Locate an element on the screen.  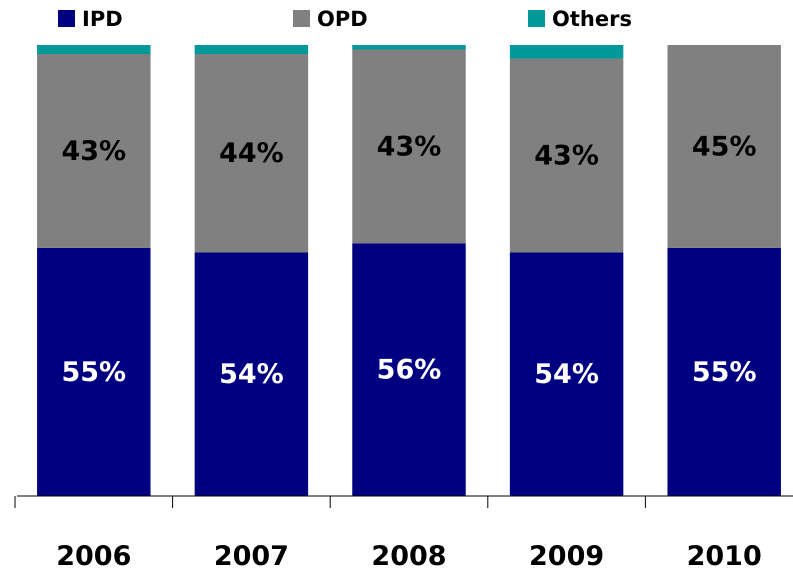
x-tick-label: 2008 is located at coordinates (409, 556).